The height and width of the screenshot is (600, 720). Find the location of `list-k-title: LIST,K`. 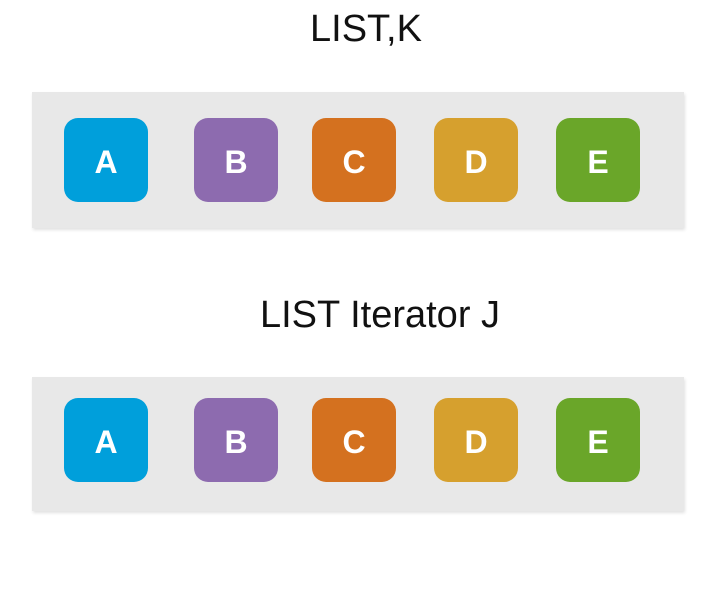

list-k-title: LIST,K is located at coordinates (366, 29).